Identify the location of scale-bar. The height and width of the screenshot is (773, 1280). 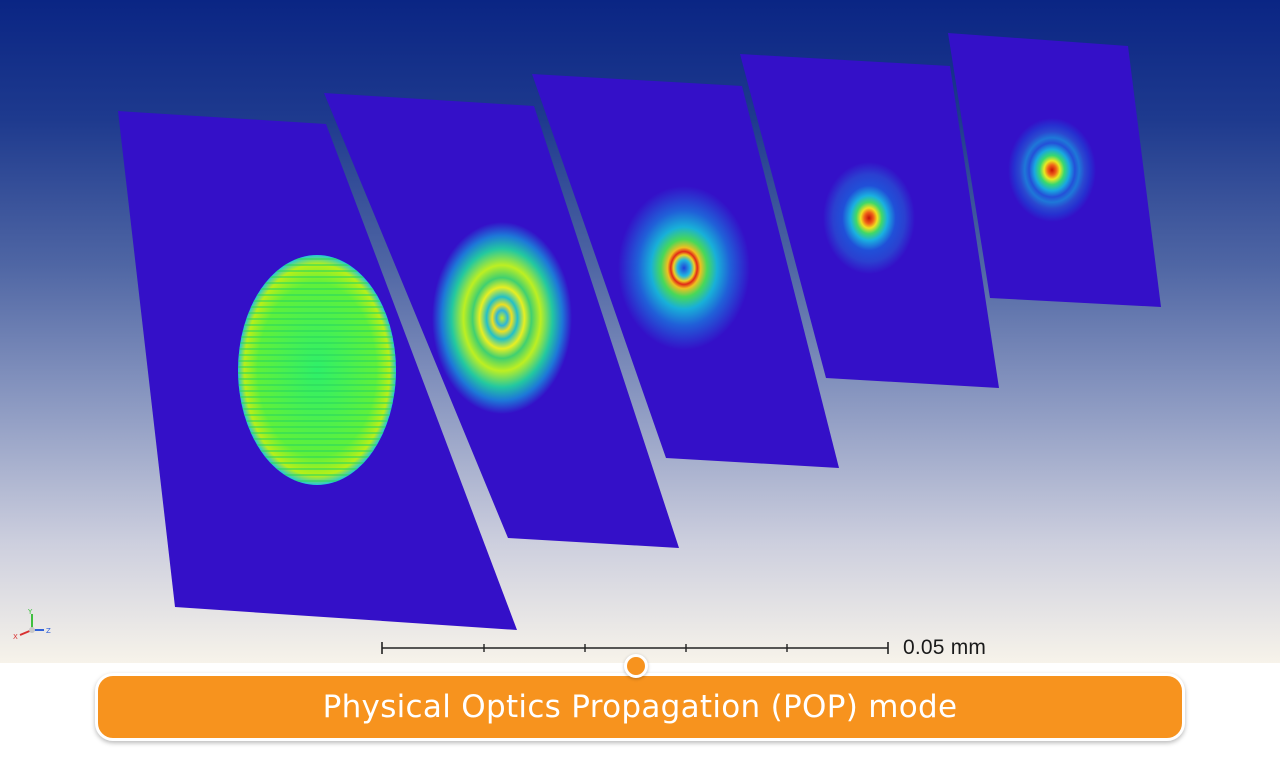
(635, 648).